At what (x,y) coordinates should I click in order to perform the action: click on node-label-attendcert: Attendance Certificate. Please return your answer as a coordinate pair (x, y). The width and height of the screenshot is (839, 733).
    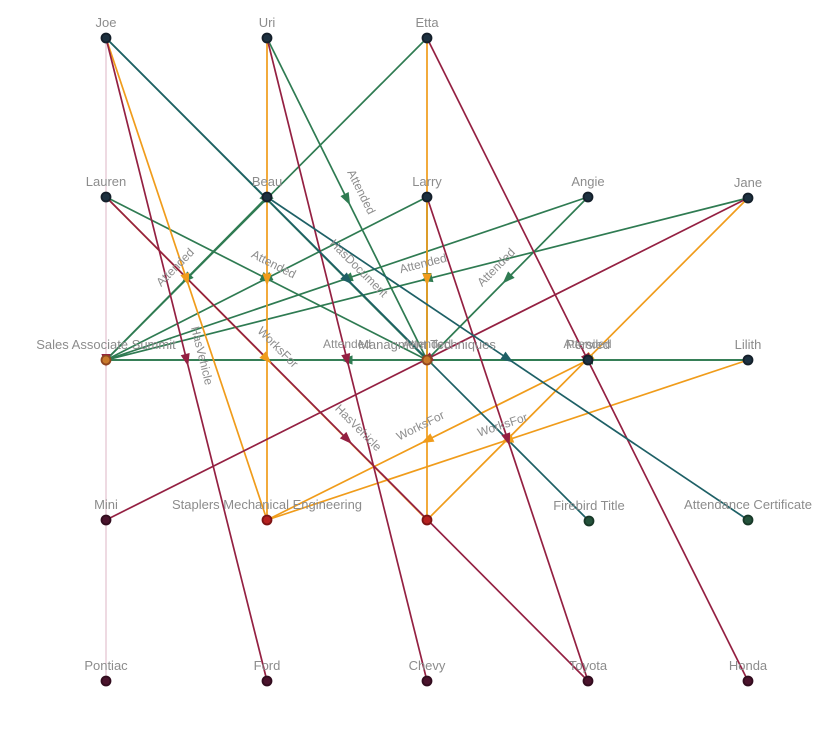
    Looking at the image, I should click on (748, 504).